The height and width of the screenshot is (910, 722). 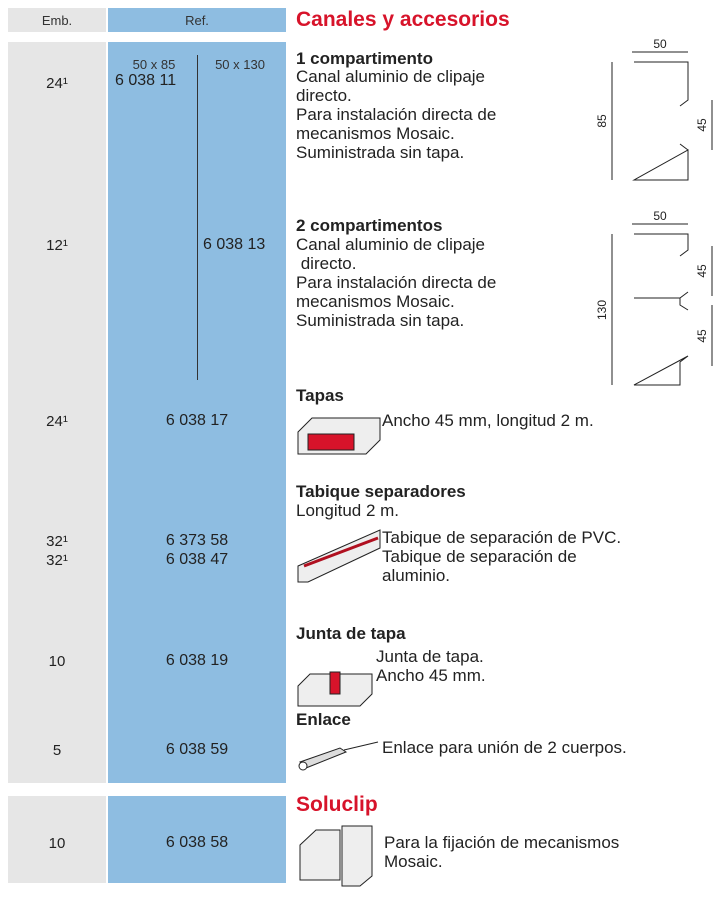 I want to click on ref: 6 038 58, so click(x=197, y=842).